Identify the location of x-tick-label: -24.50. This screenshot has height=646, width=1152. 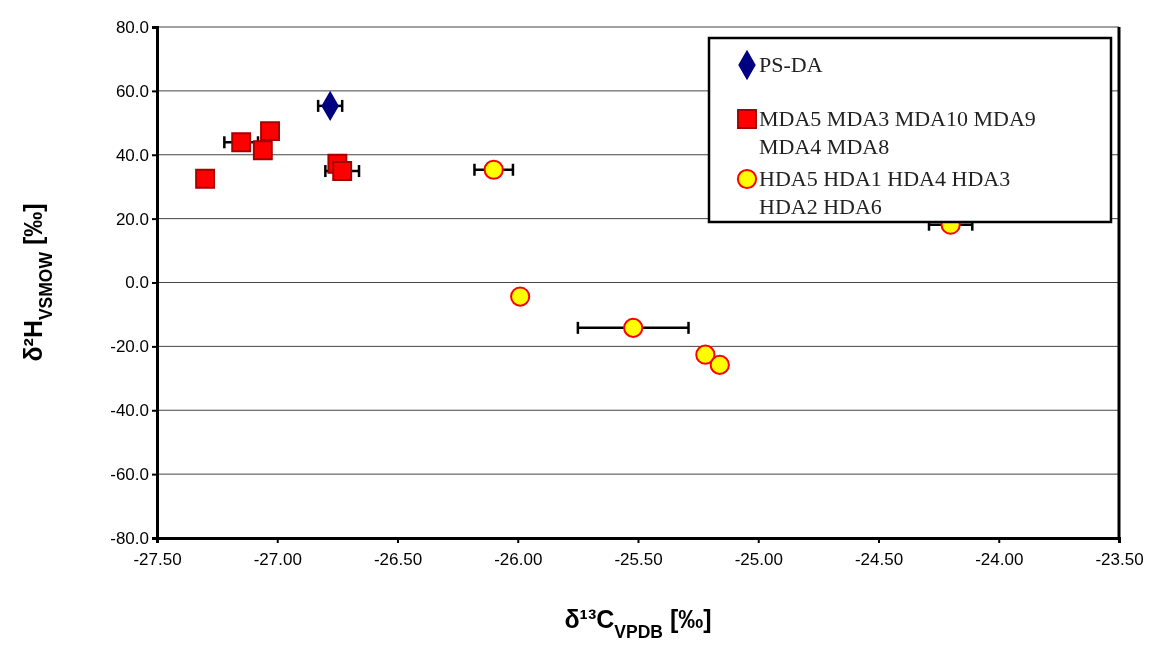
(879, 559).